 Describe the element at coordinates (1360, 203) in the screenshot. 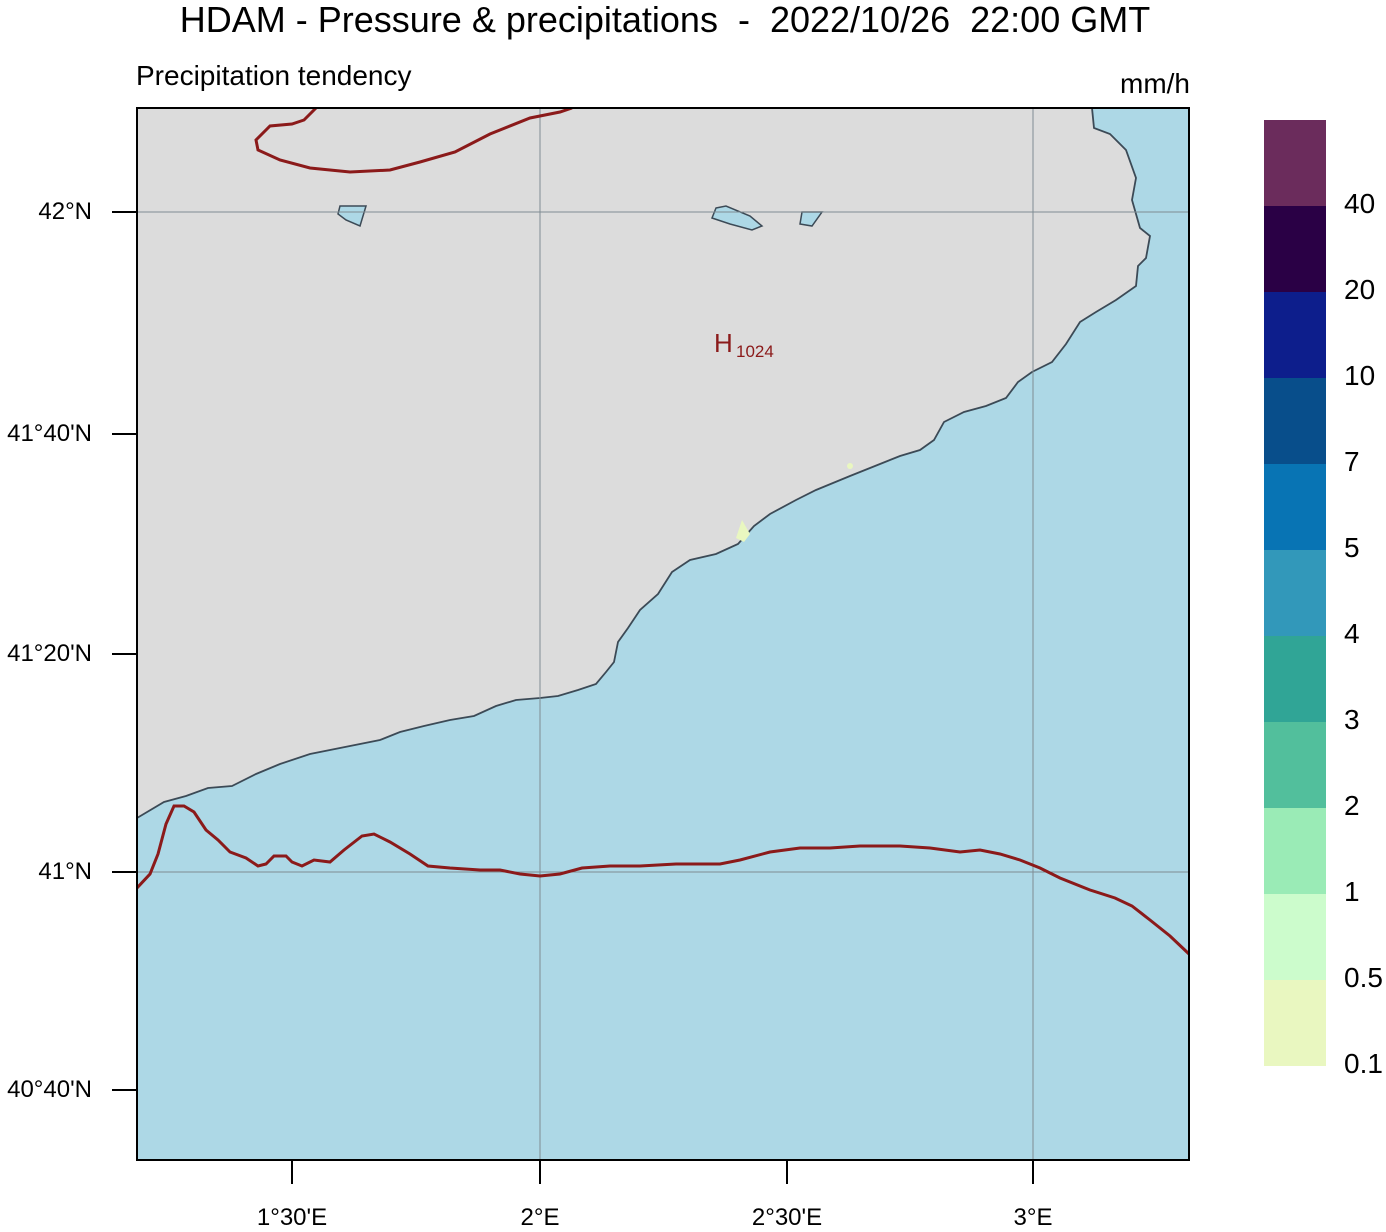

I see `colorbar-label: 40` at that location.